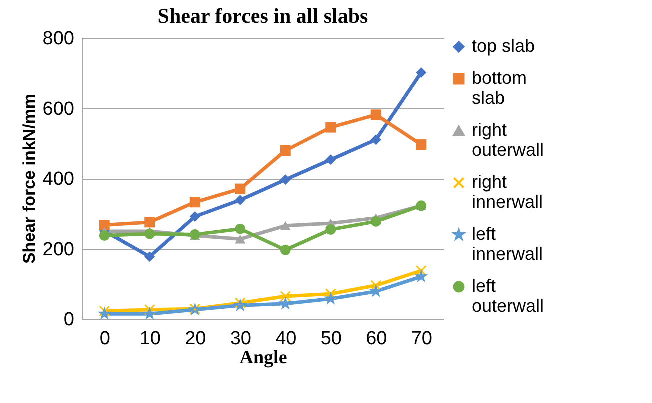 This screenshot has width=652, height=403. What do you see at coordinates (508, 244) in the screenshot?
I see `legend-label: left innerwall` at bounding box center [508, 244].